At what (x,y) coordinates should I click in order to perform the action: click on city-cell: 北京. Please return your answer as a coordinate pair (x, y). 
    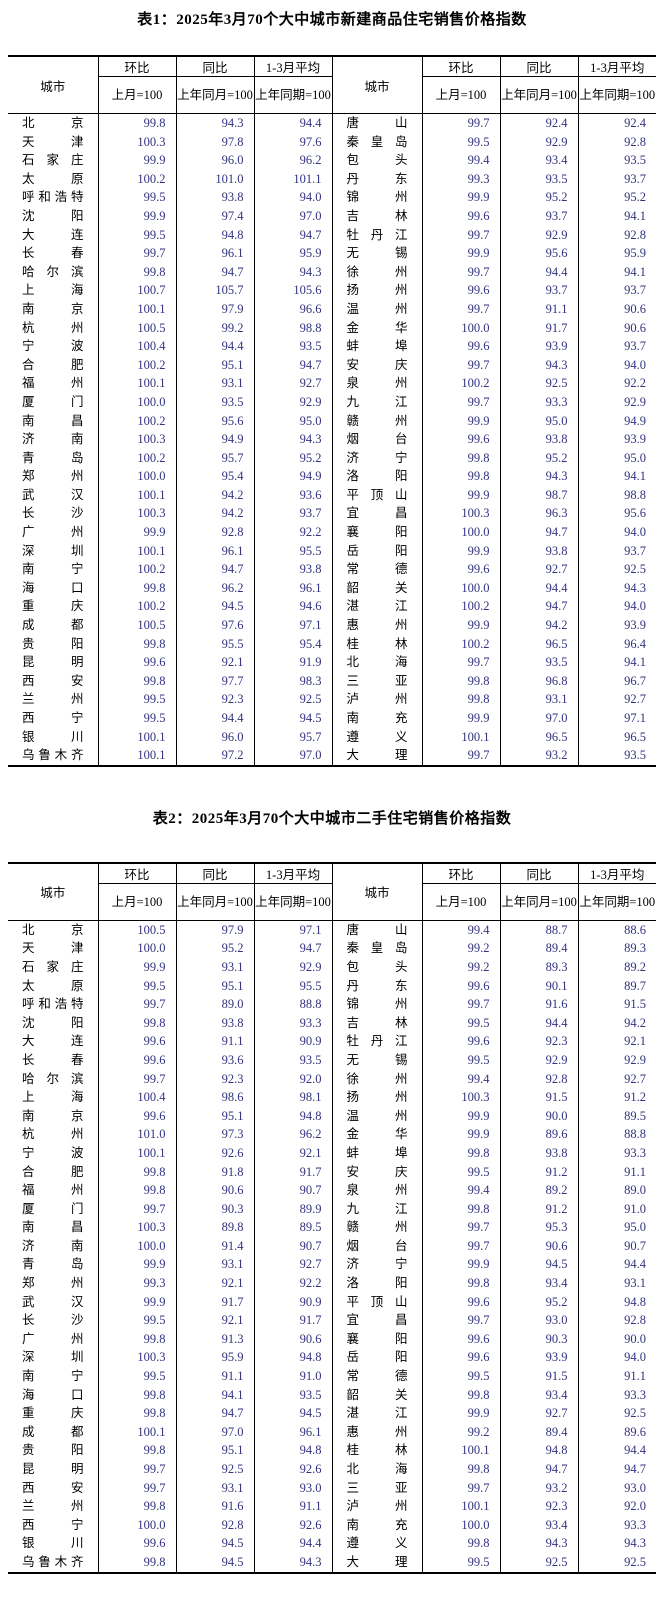
    Looking at the image, I should click on (53, 930).